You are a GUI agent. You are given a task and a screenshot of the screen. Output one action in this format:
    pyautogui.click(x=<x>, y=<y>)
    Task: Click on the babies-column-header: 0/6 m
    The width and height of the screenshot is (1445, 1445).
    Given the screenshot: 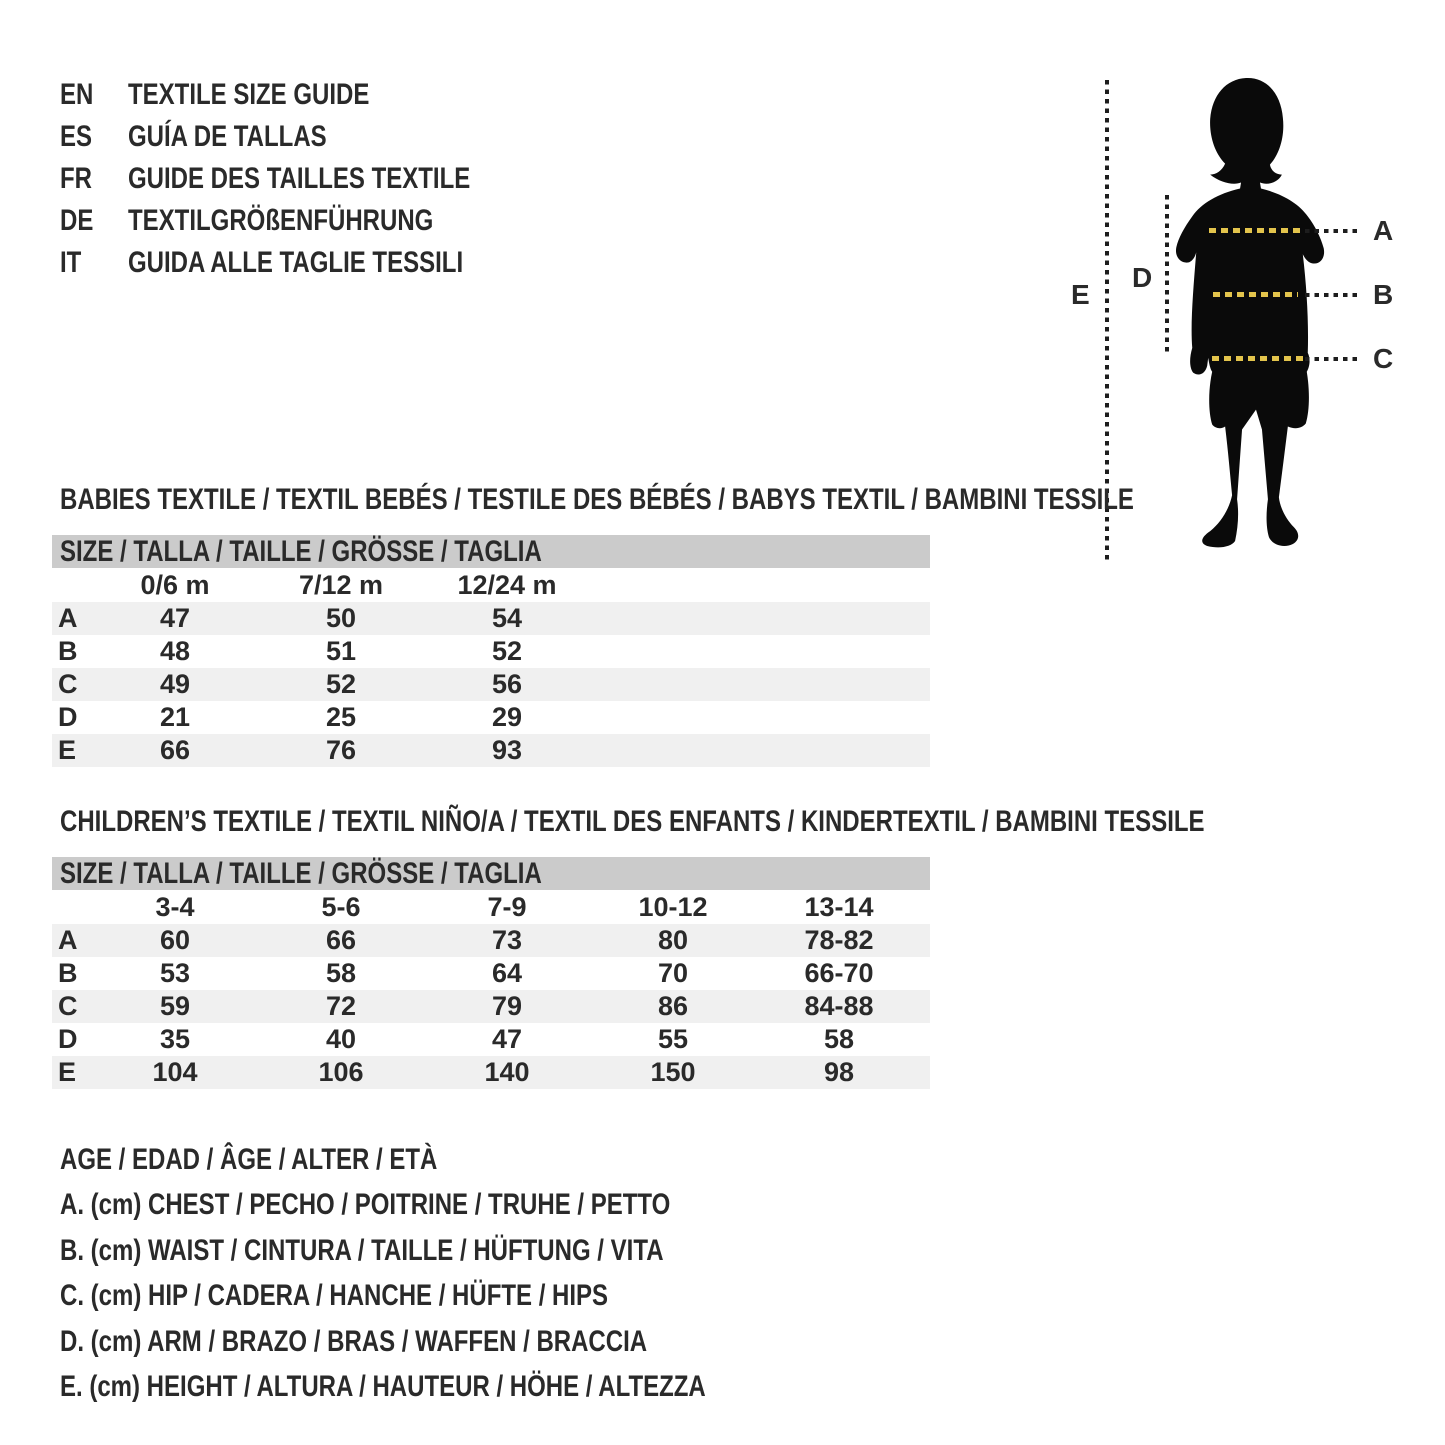 What is the action you would take?
    pyautogui.click(x=175, y=584)
    